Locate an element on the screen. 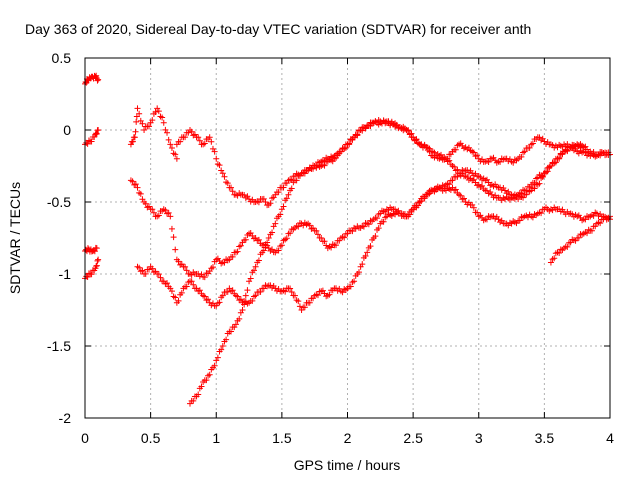 Image resolution: width=640 pixels, height=480 pixels. x-tick-label: 0 is located at coordinates (85, 438).